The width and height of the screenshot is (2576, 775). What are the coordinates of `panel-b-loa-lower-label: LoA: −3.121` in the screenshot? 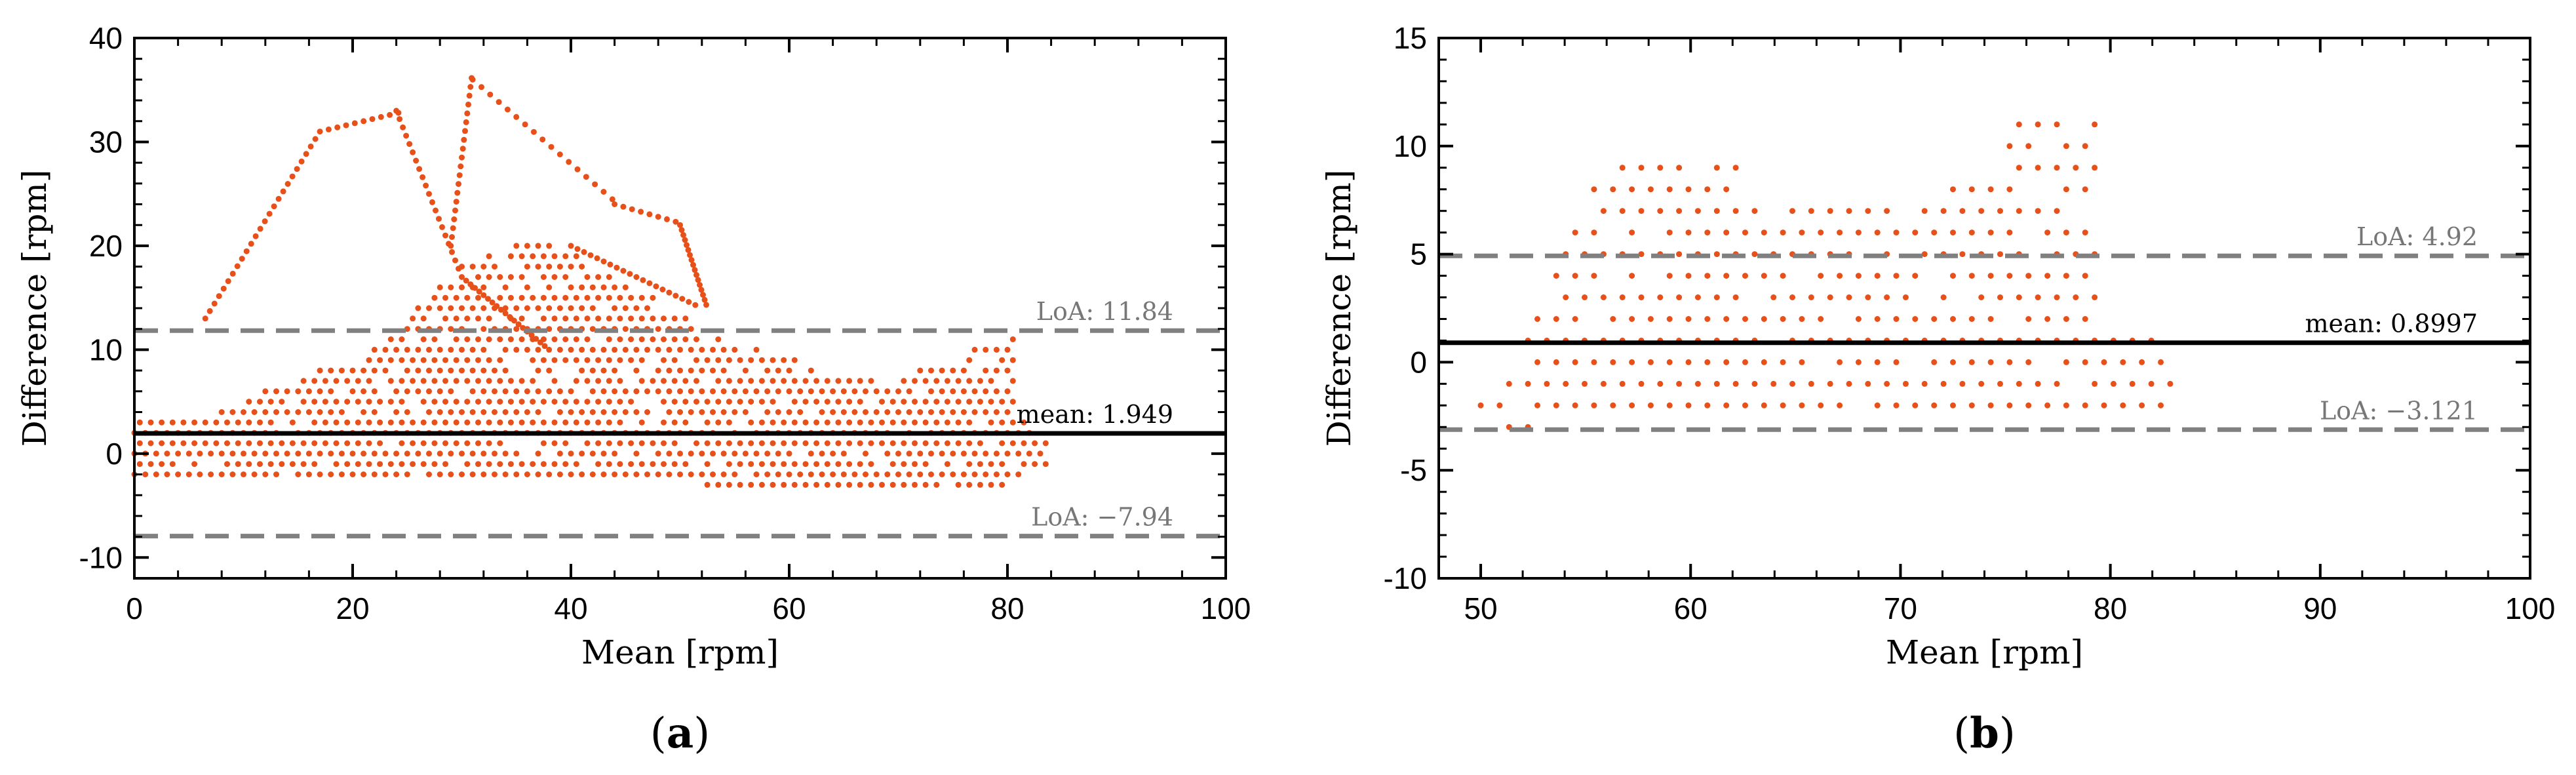 It's located at (2399, 410).